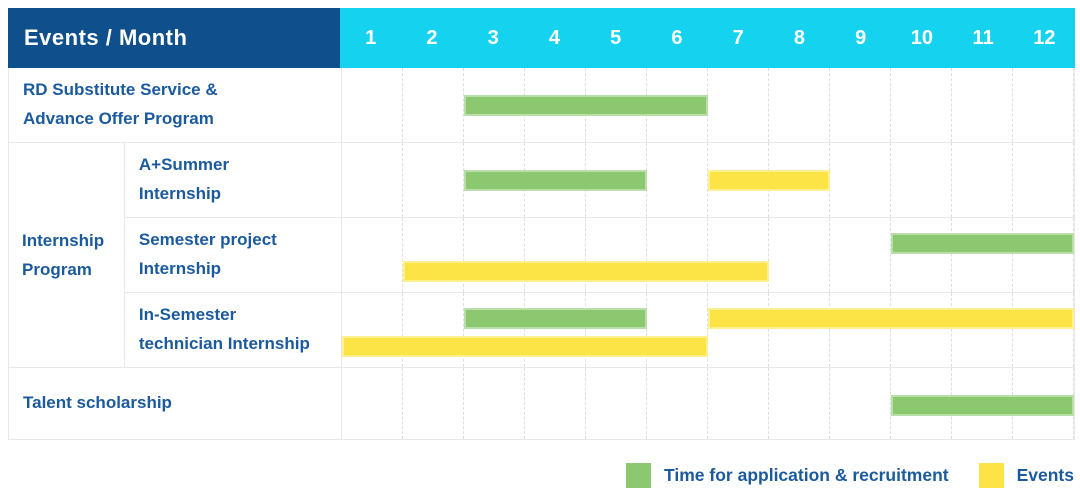  Describe the element at coordinates (991, 475) in the screenshot. I see `events-swatch-icon` at that location.